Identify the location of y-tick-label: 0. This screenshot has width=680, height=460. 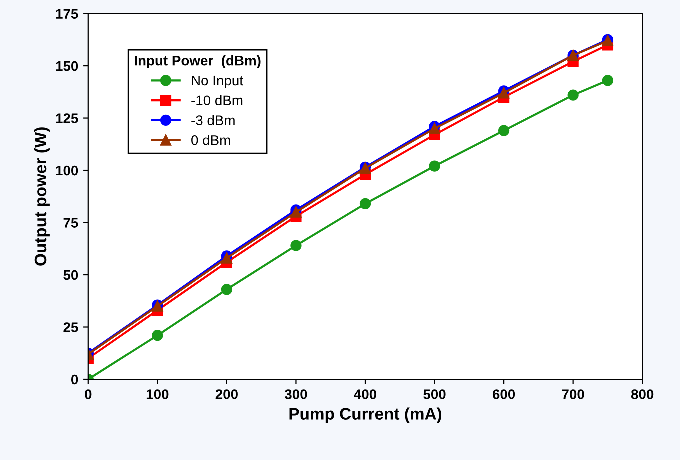
(75, 379).